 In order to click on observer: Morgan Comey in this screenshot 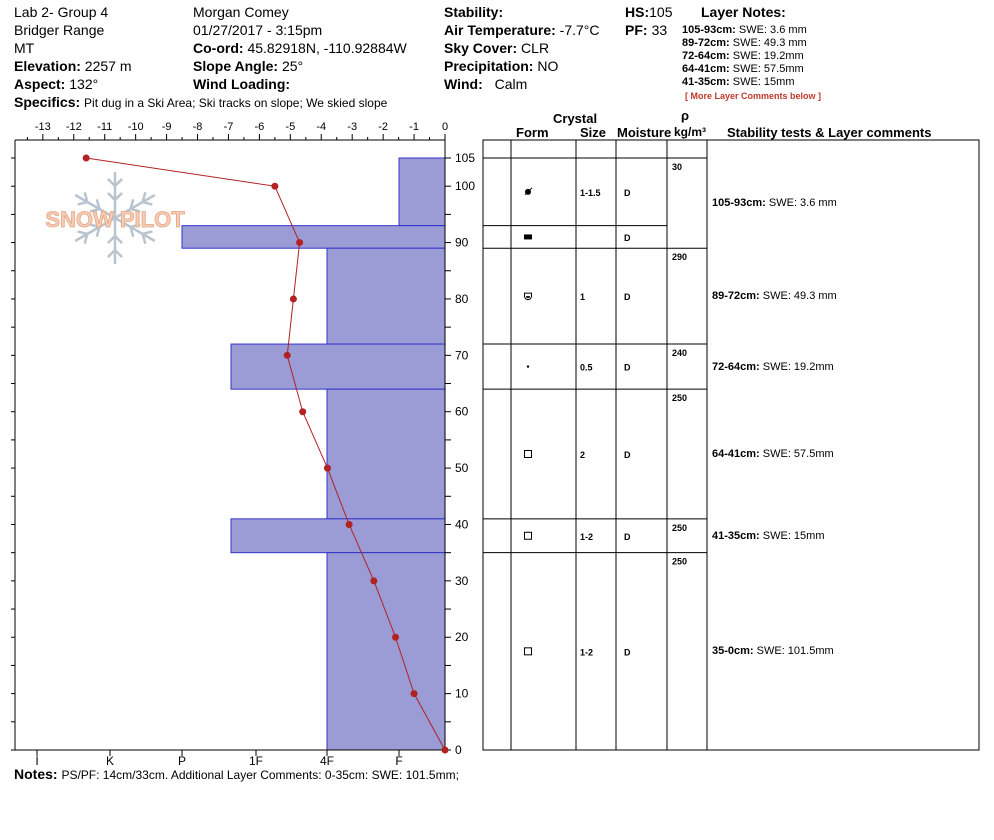, I will do `click(241, 12)`.